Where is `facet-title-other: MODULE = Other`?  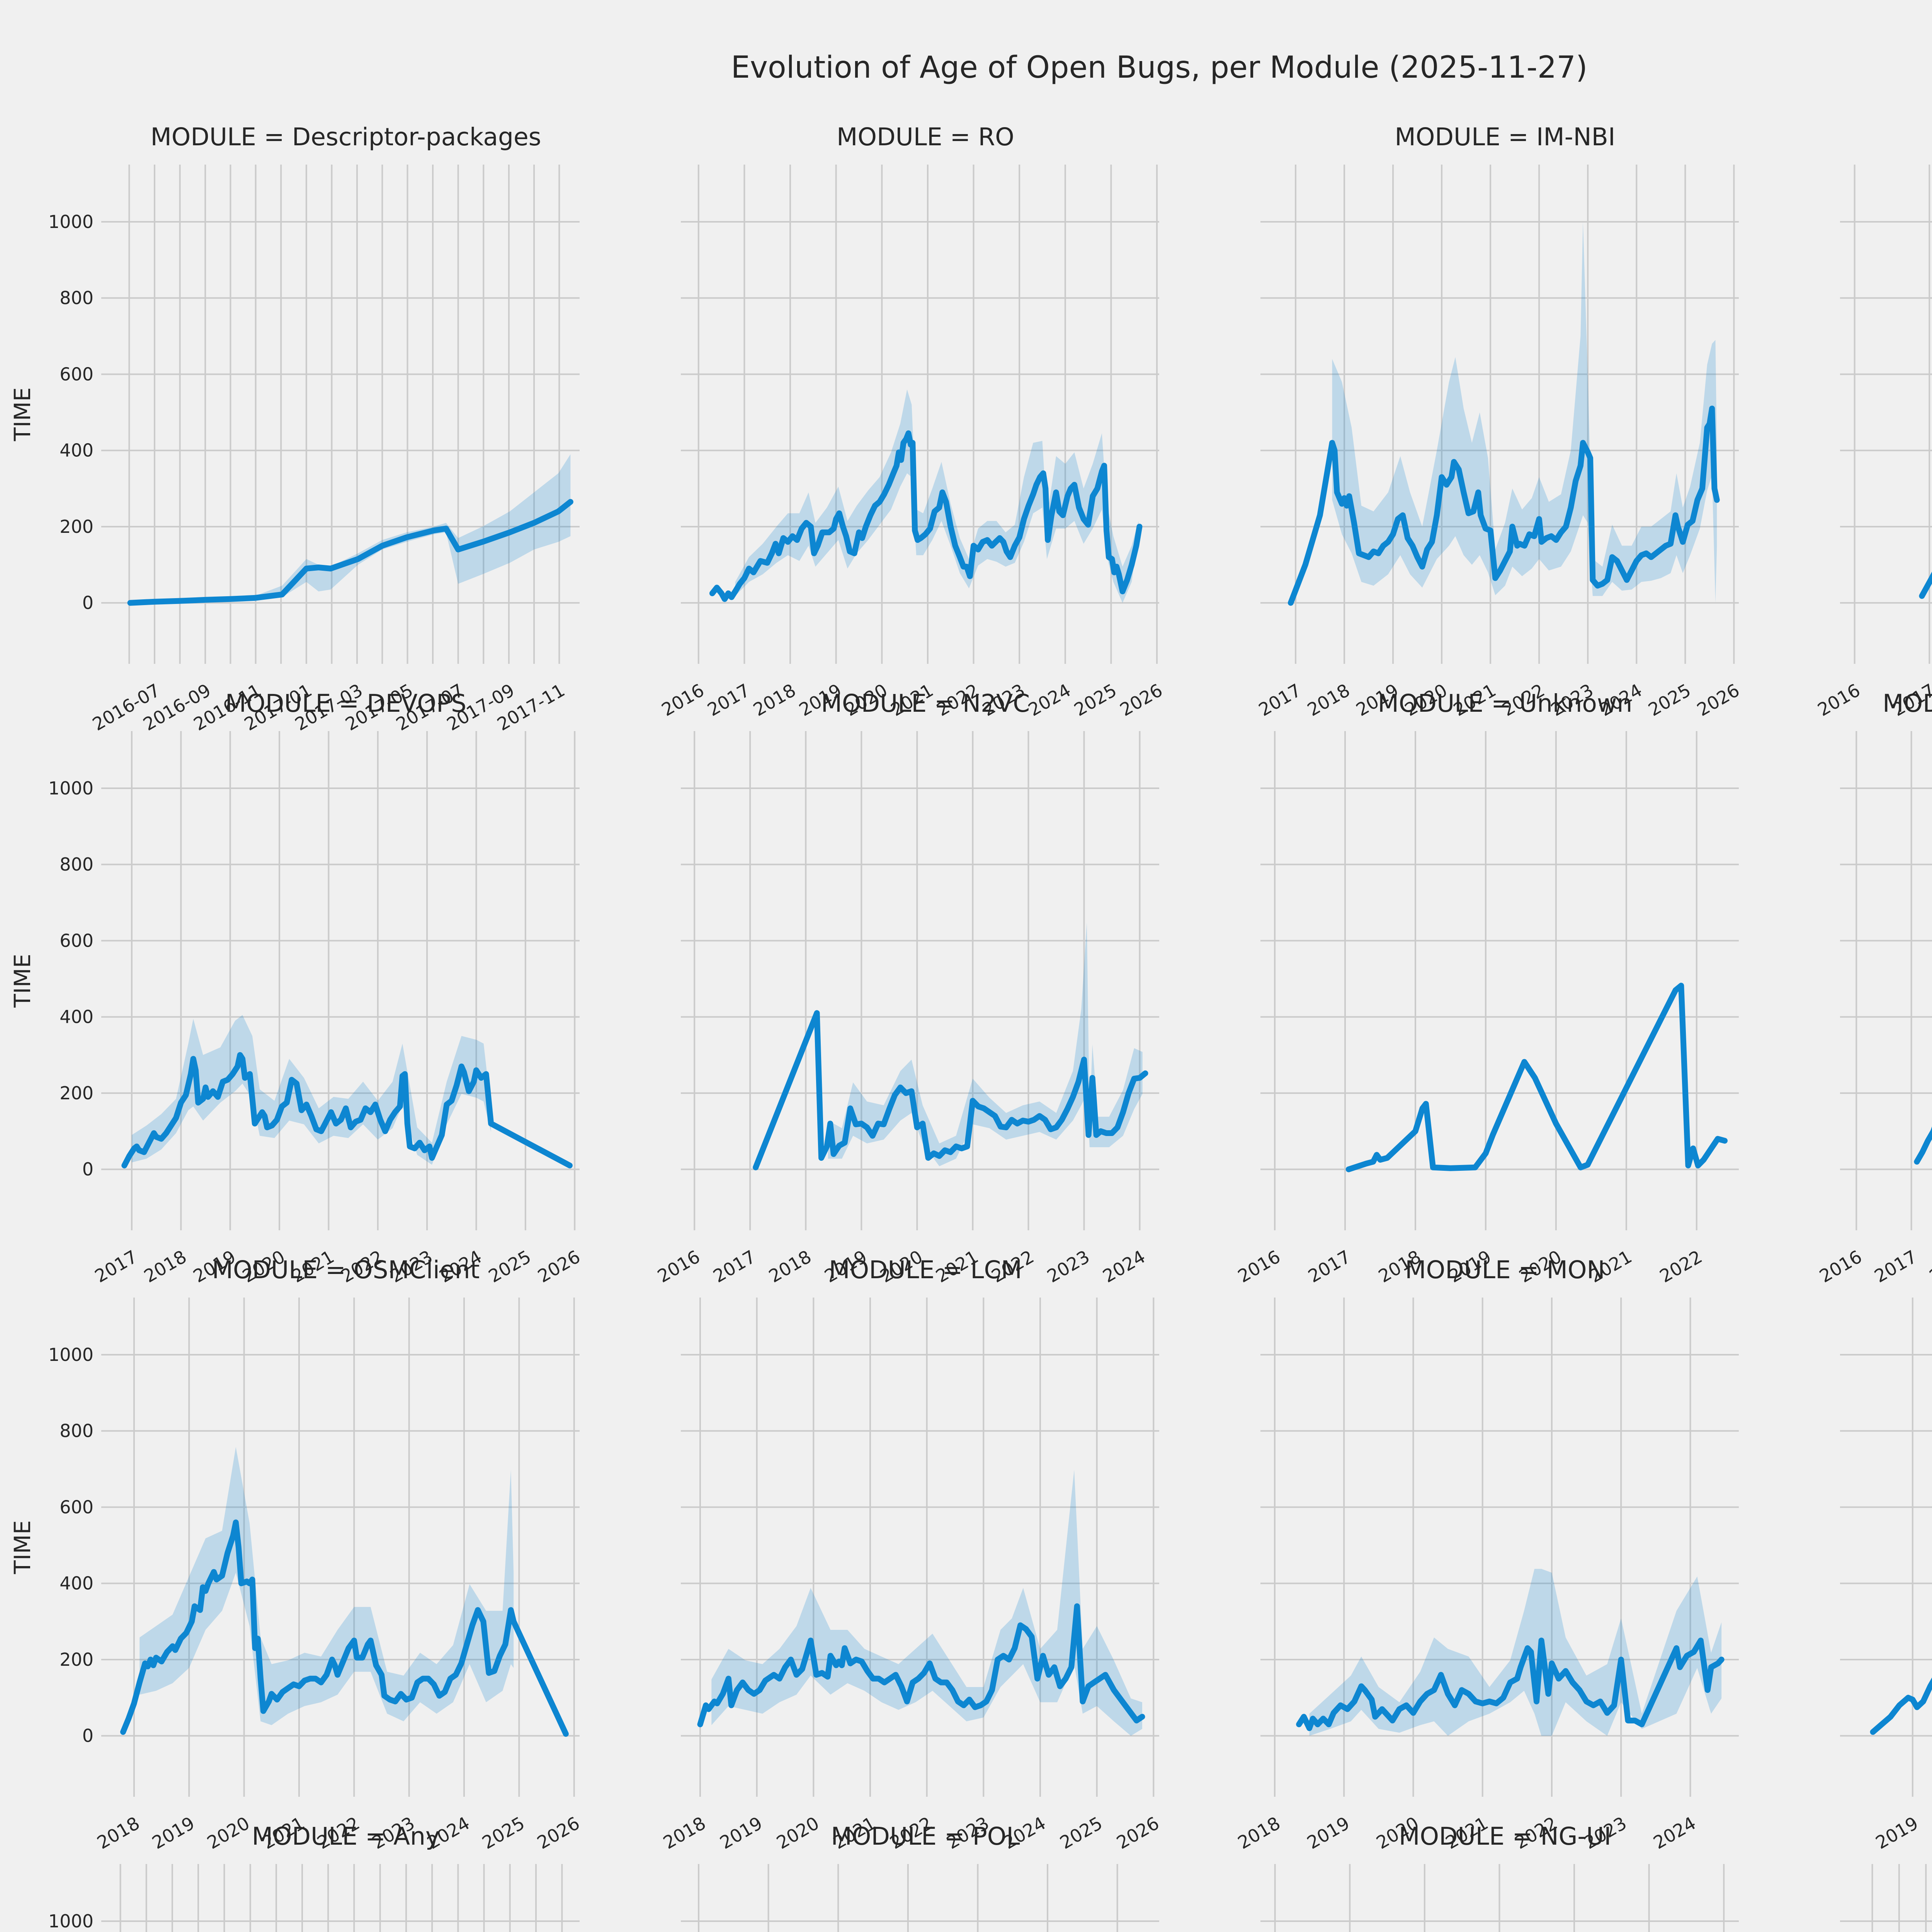
facet-title-other: MODULE = Other is located at coordinates (1892, 137).